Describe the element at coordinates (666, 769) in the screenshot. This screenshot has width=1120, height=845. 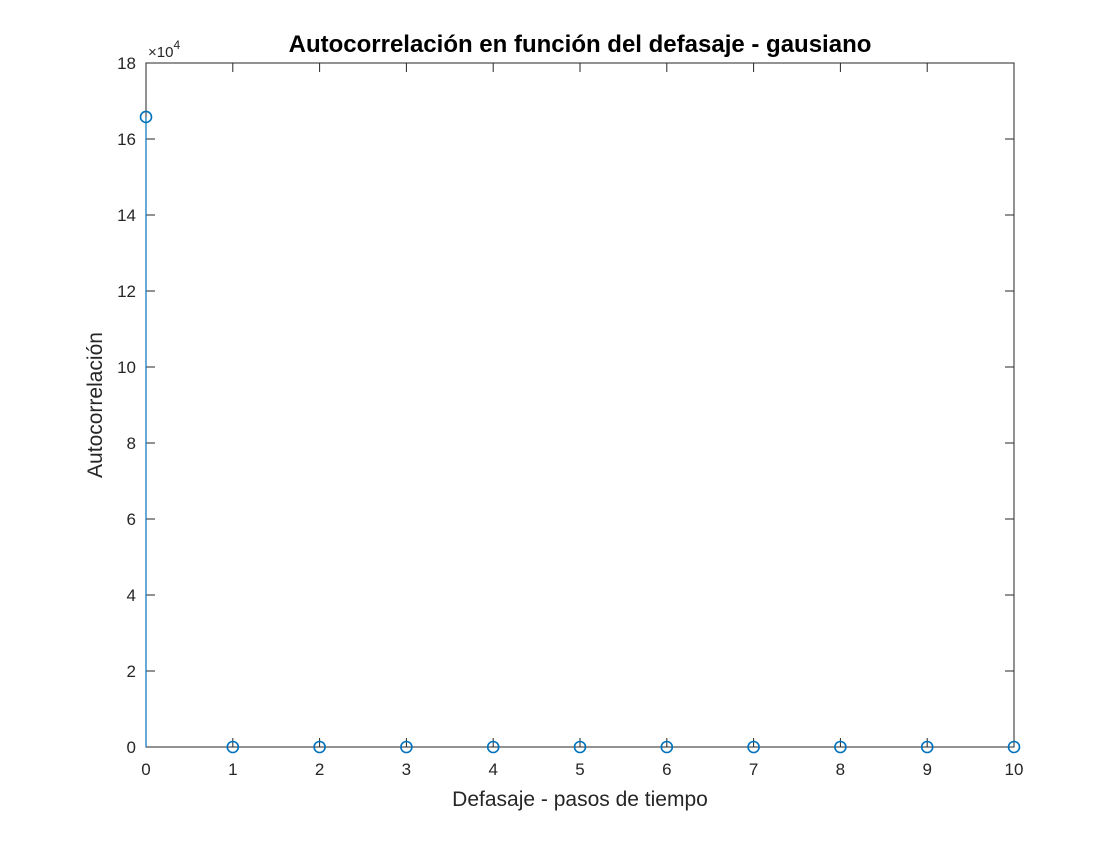
I see `x-tick-label: 6` at that location.